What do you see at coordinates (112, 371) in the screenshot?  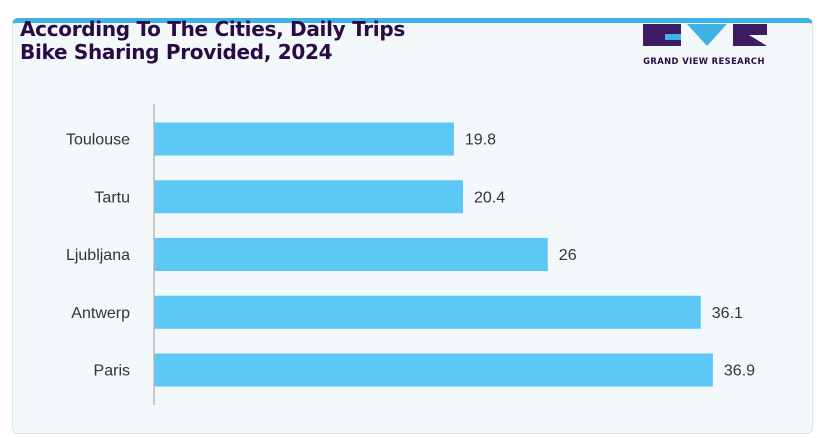 I see `category-label-paris: Paris` at bounding box center [112, 371].